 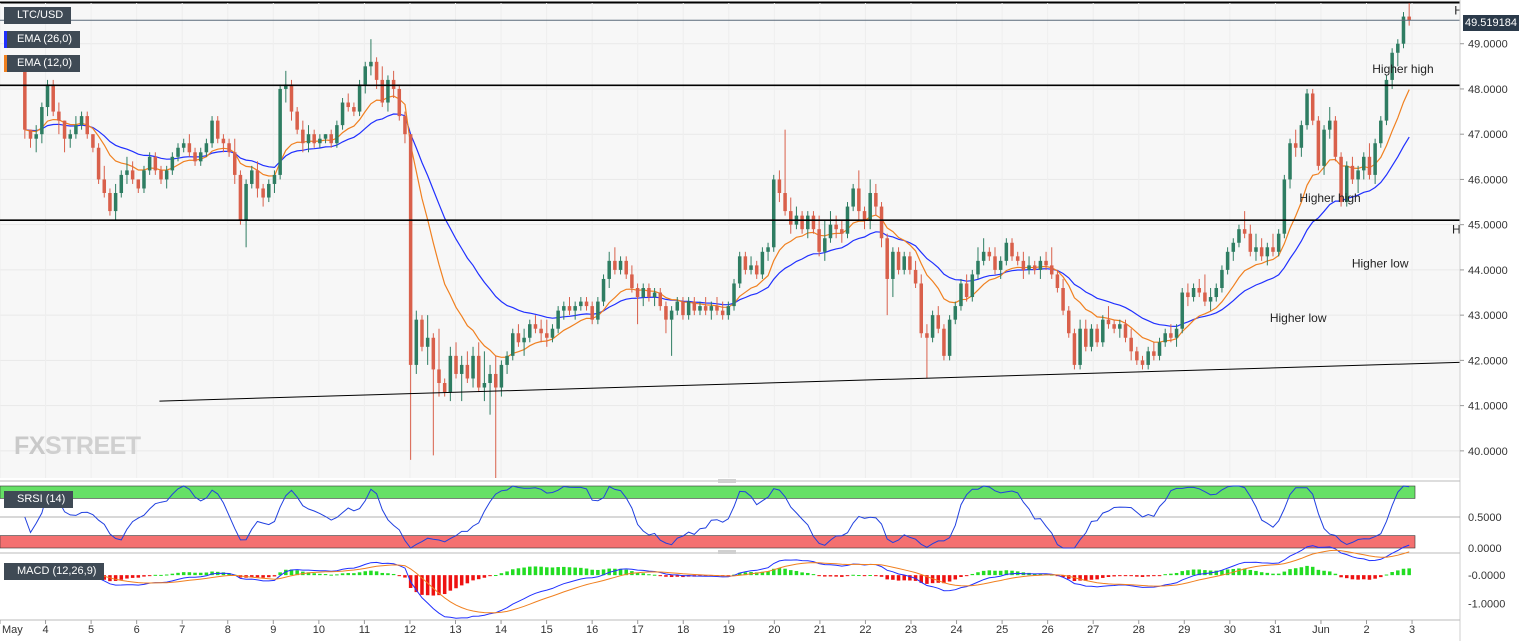 What do you see at coordinates (1488, 271) in the screenshot?
I see `price-tick-label-5: 44.0000` at bounding box center [1488, 271].